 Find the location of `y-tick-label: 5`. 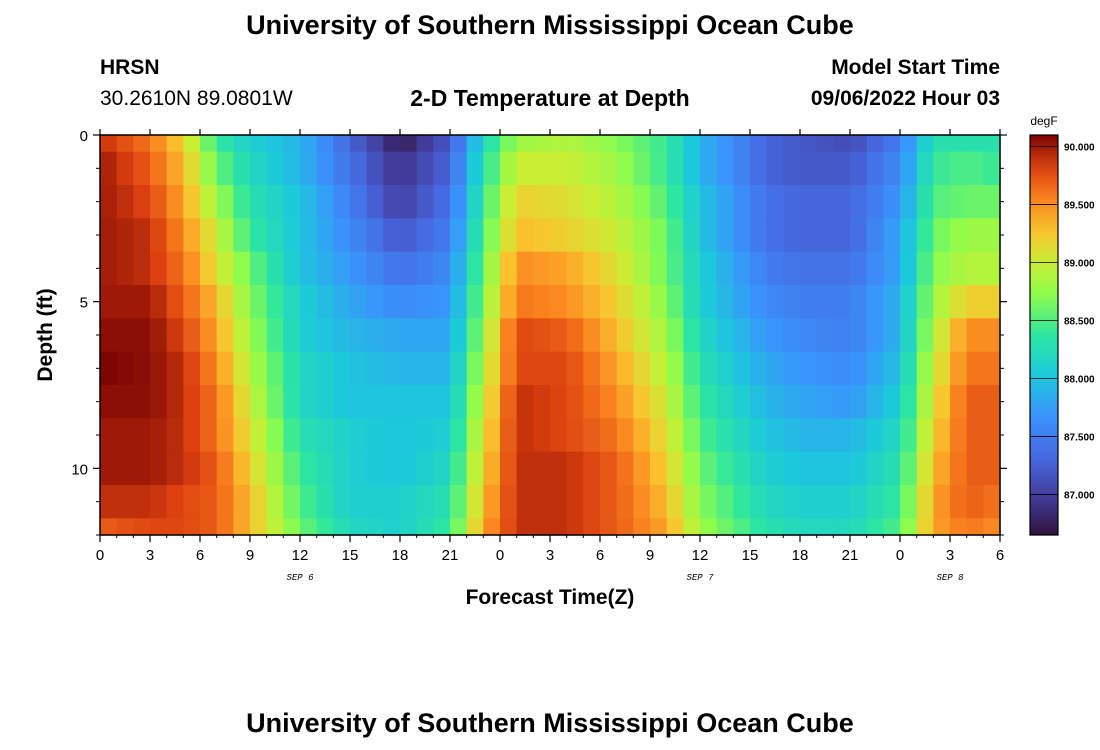

y-tick-label: 5 is located at coordinates (84, 303).